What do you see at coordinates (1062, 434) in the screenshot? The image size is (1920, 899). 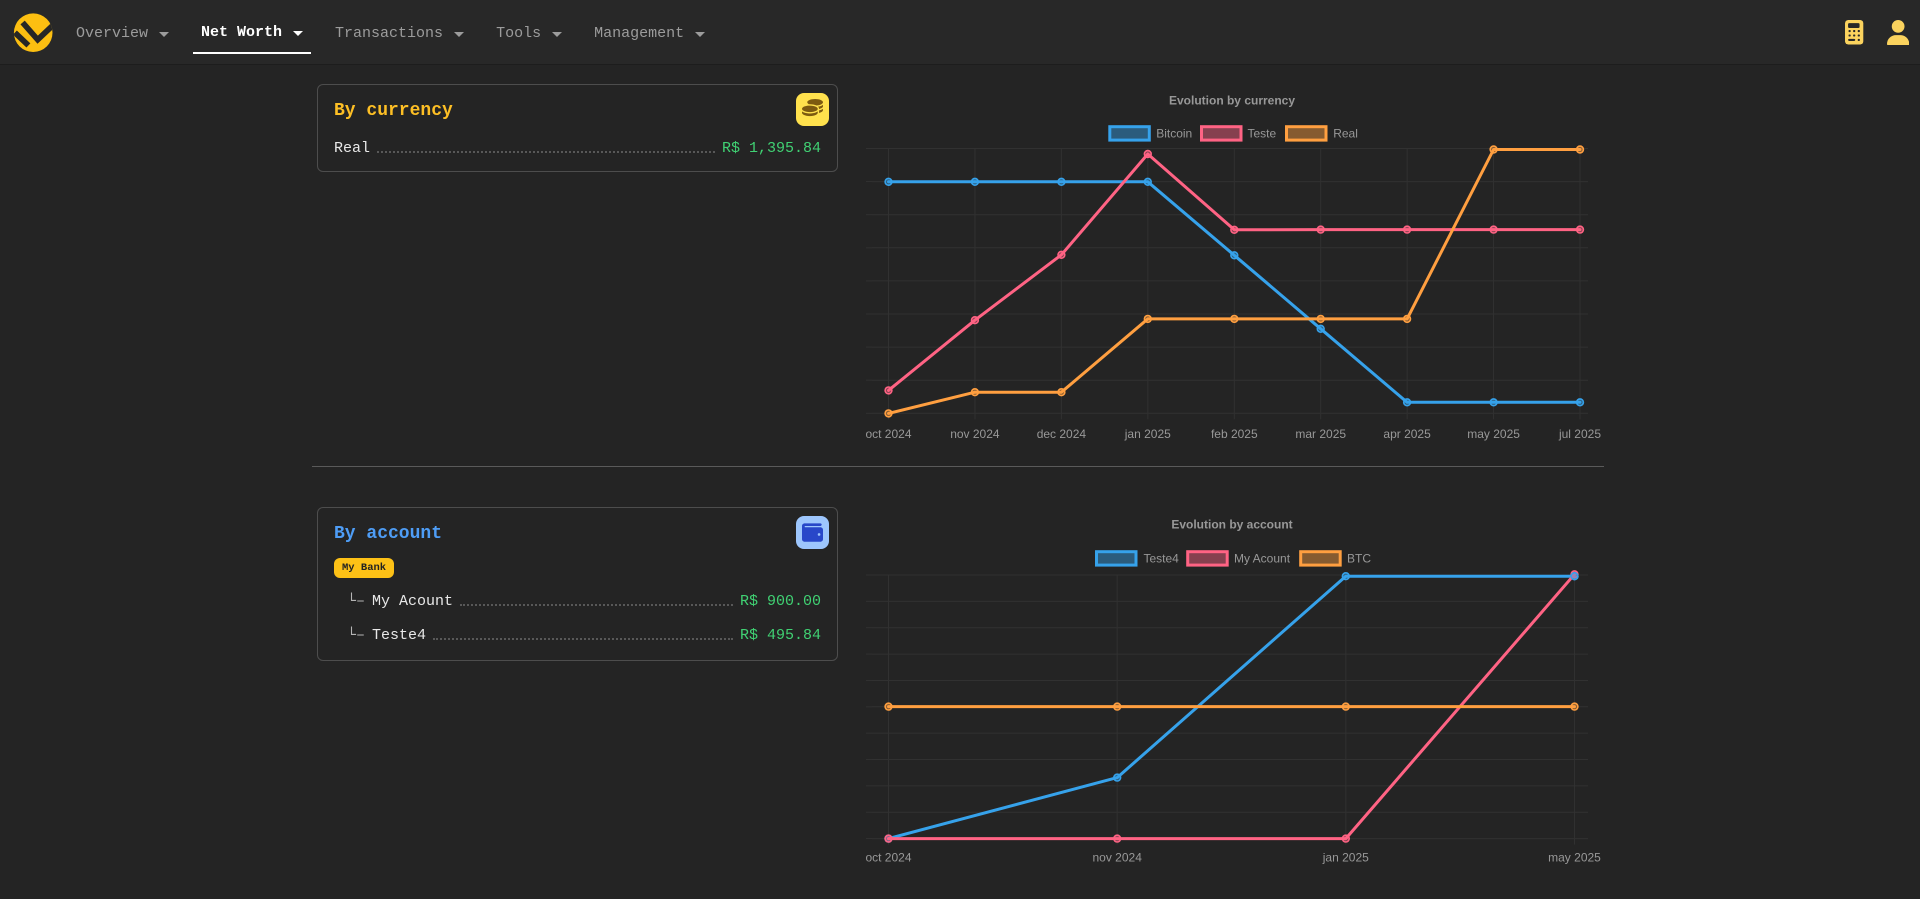 I see `svg-text: dec 2024` at bounding box center [1062, 434].